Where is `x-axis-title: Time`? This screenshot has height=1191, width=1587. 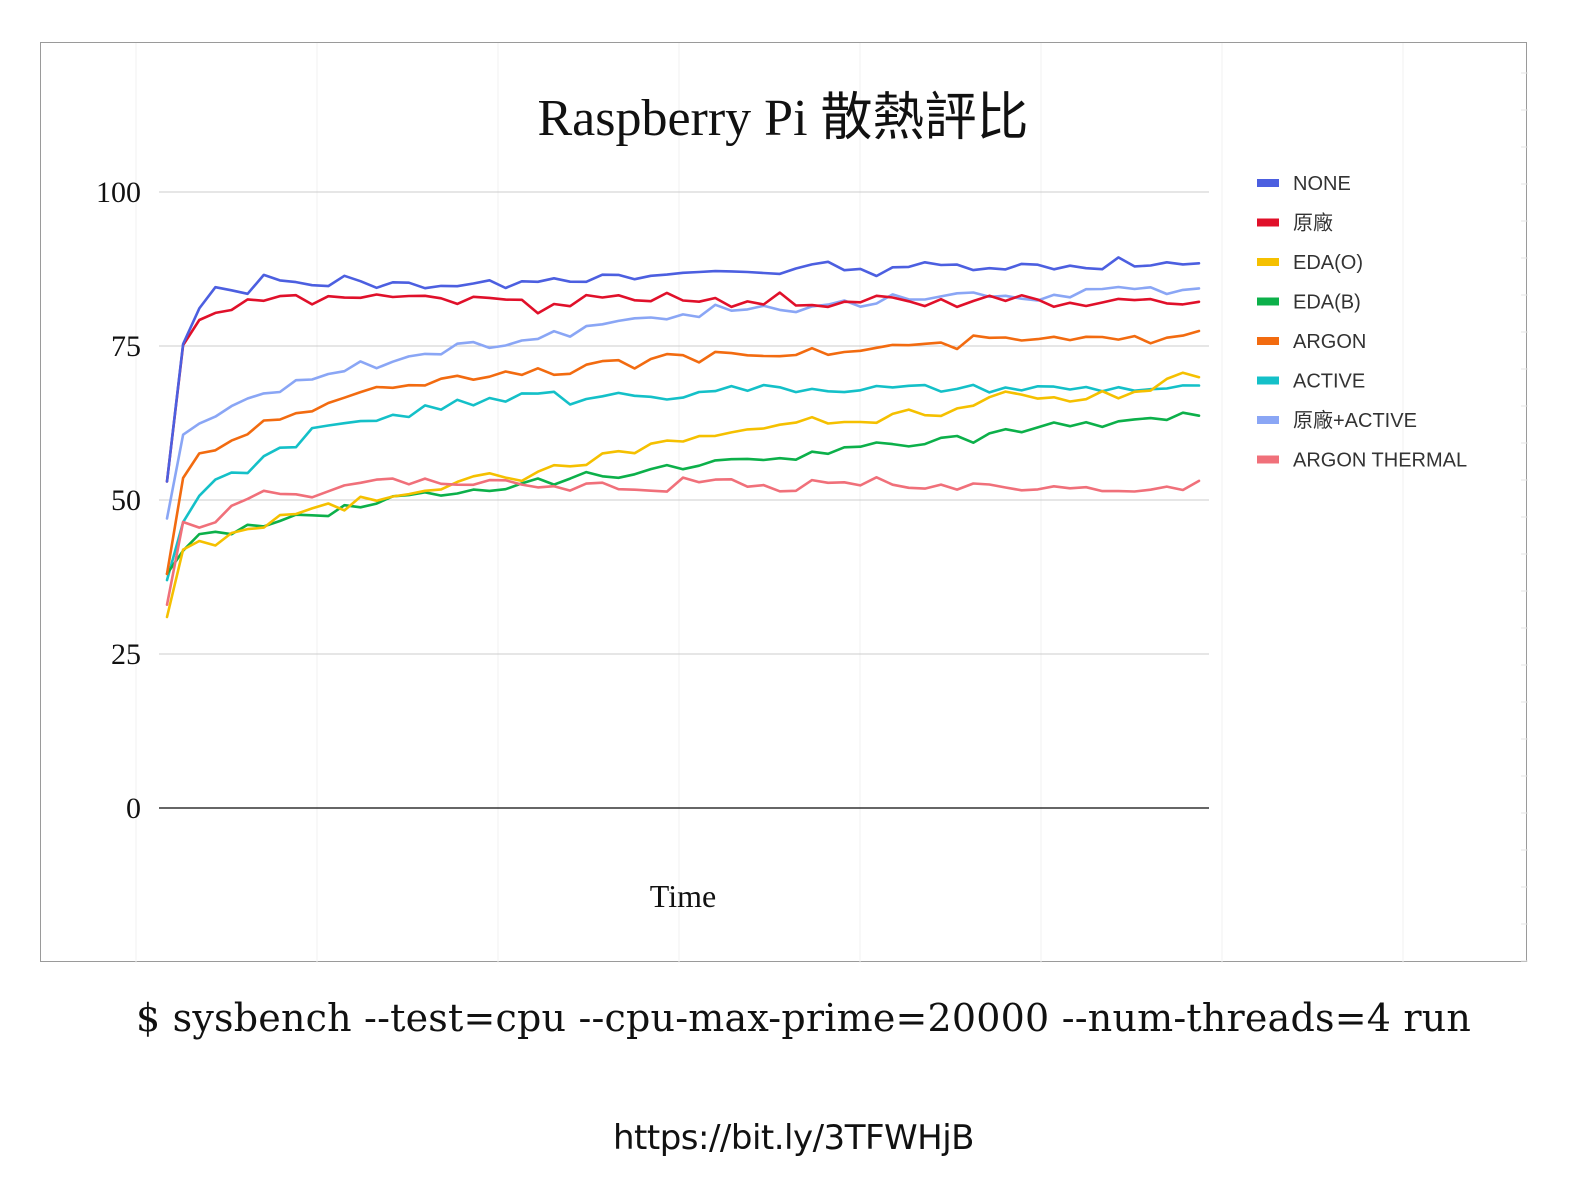 x-axis-title: Time is located at coordinates (683, 896).